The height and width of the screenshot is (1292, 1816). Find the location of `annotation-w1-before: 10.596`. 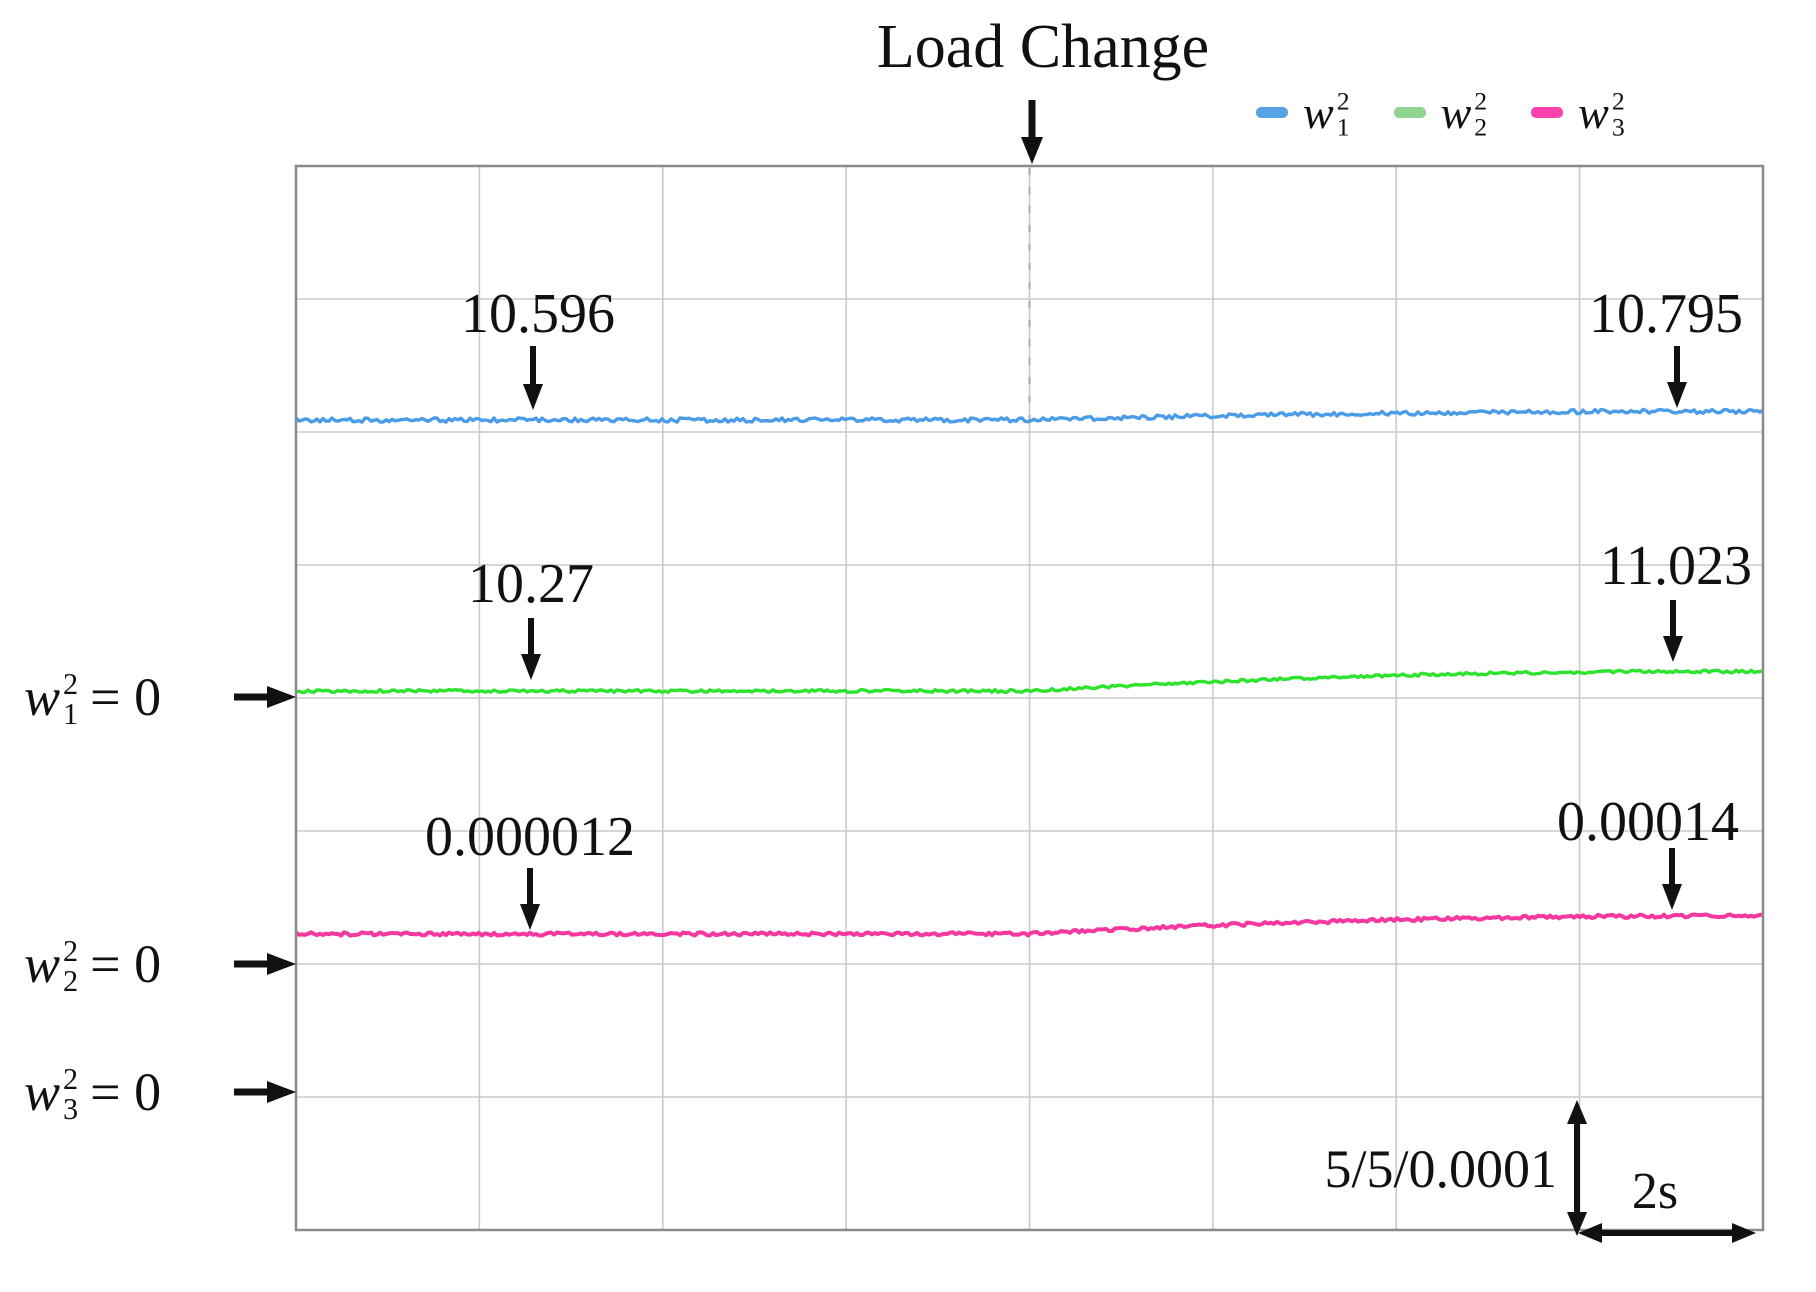

annotation-w1-before: 10.596 is located at coordinates (538, 314).